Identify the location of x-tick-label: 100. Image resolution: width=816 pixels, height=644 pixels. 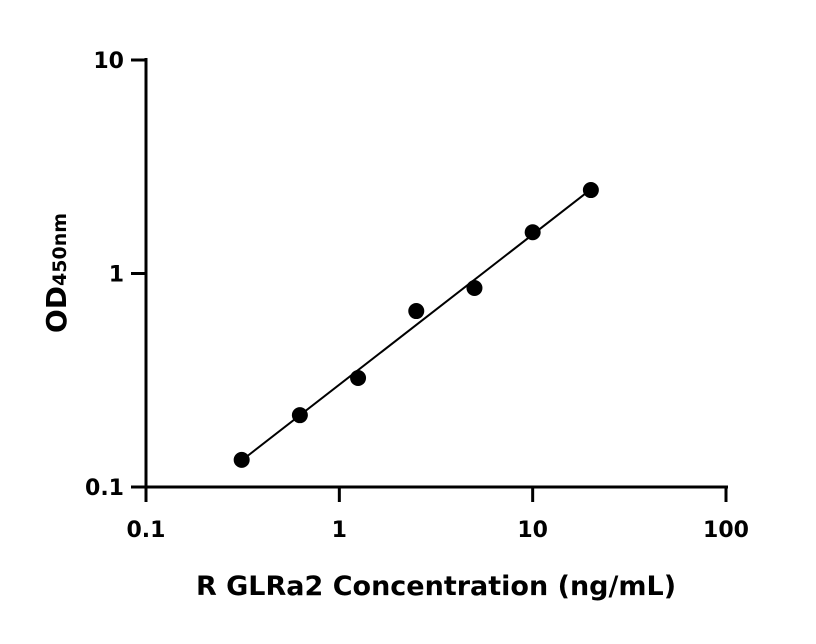
(726, 530).